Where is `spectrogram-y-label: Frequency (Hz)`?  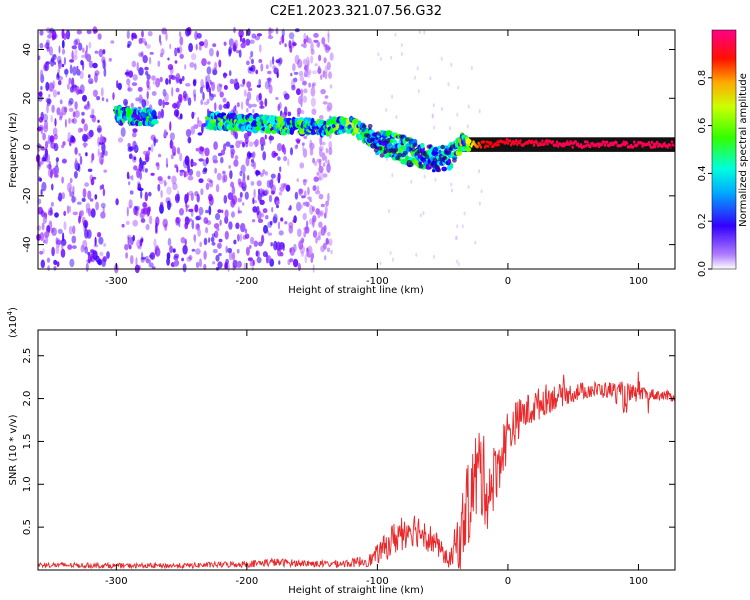 spectrogram-y-label: Frequency (Hz) is located at coordinates (13, 150).